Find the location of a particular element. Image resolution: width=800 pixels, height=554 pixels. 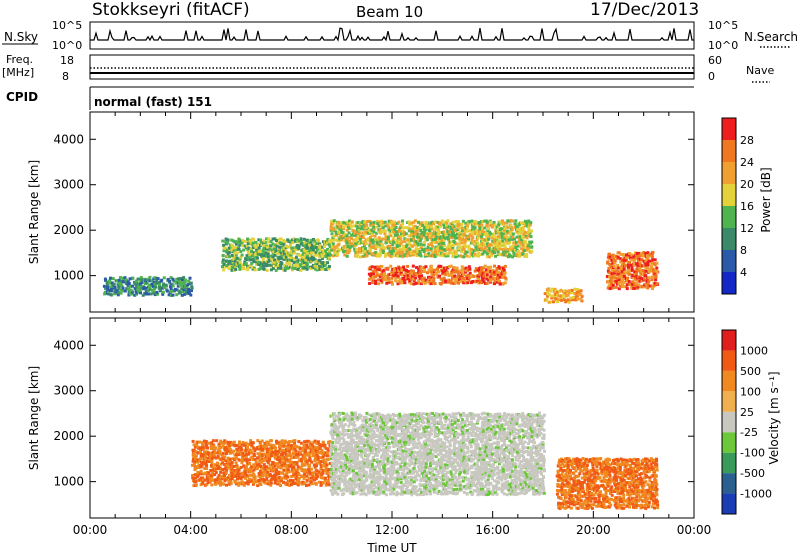

freq-unit: [MHz] is located at coordinates (18, 72).